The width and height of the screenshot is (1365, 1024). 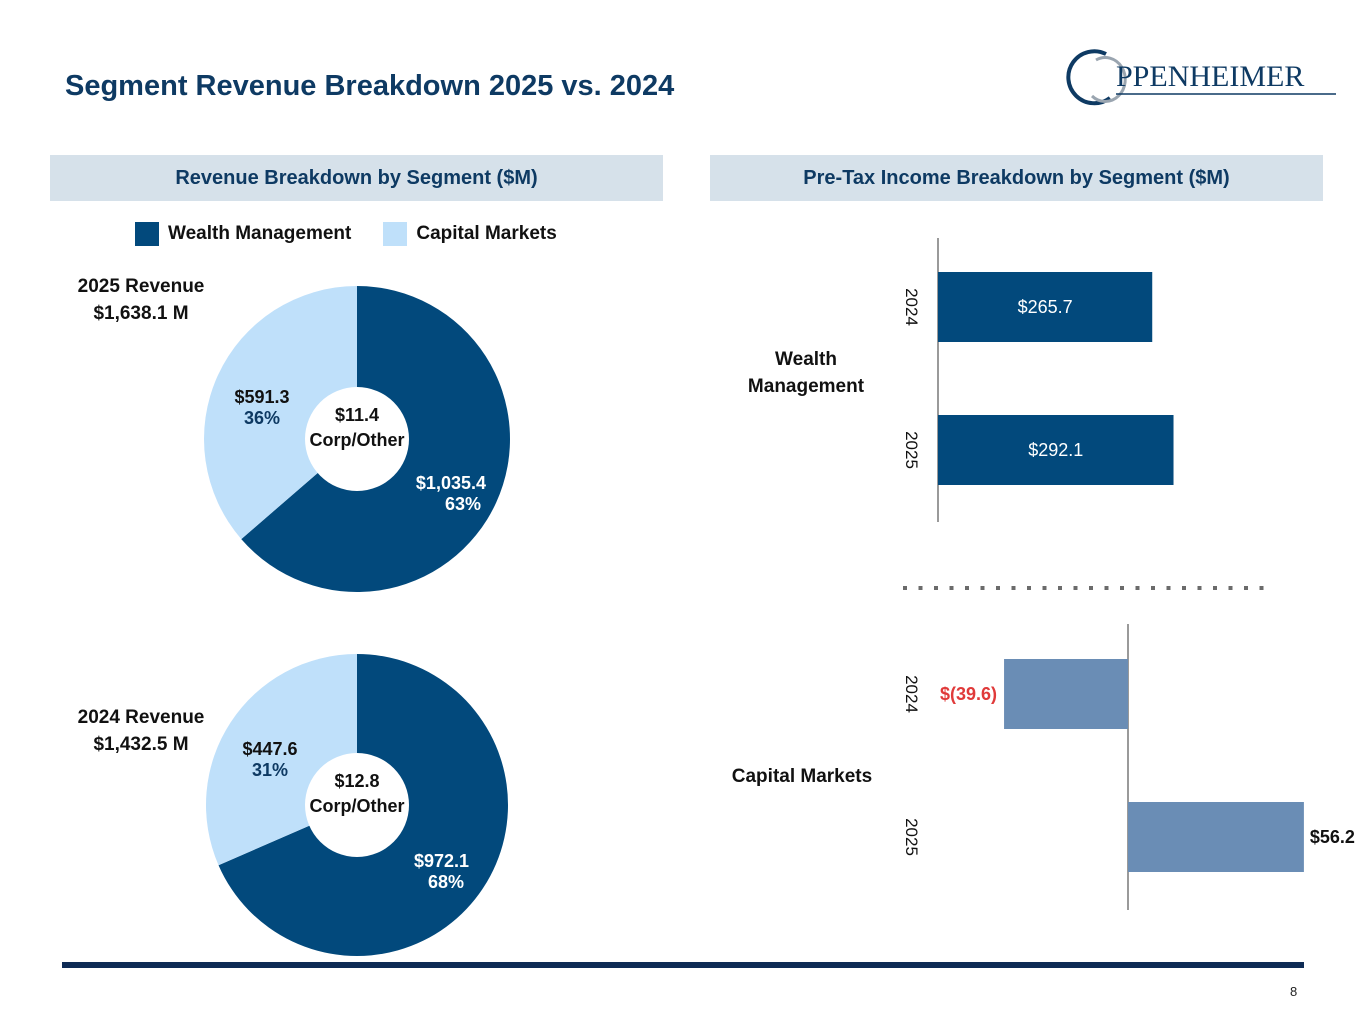 What do you see at coordinates (486, 233) in the screenshot?
I see `legend-label-capital: Capital Markets` at bounding box center [486, 233].